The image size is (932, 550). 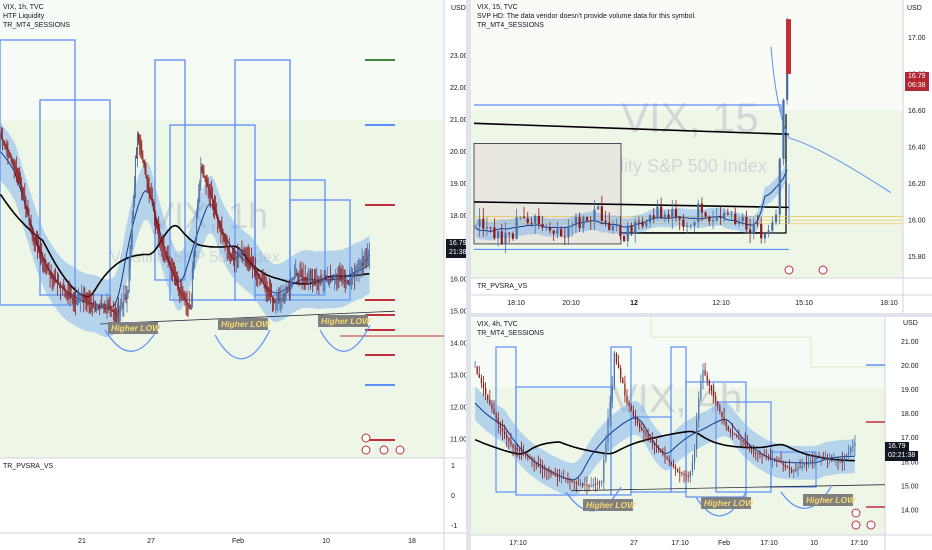 I want to click on tr-blue-range-top, so click(x=628, y=109).